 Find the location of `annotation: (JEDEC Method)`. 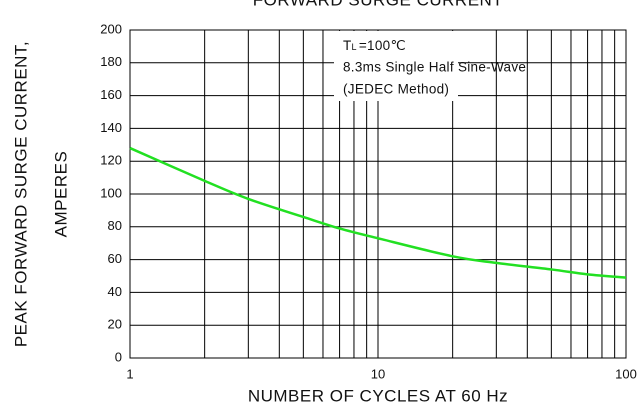

annotation: (JEDEC Method) is located at coordinates (396, 89).